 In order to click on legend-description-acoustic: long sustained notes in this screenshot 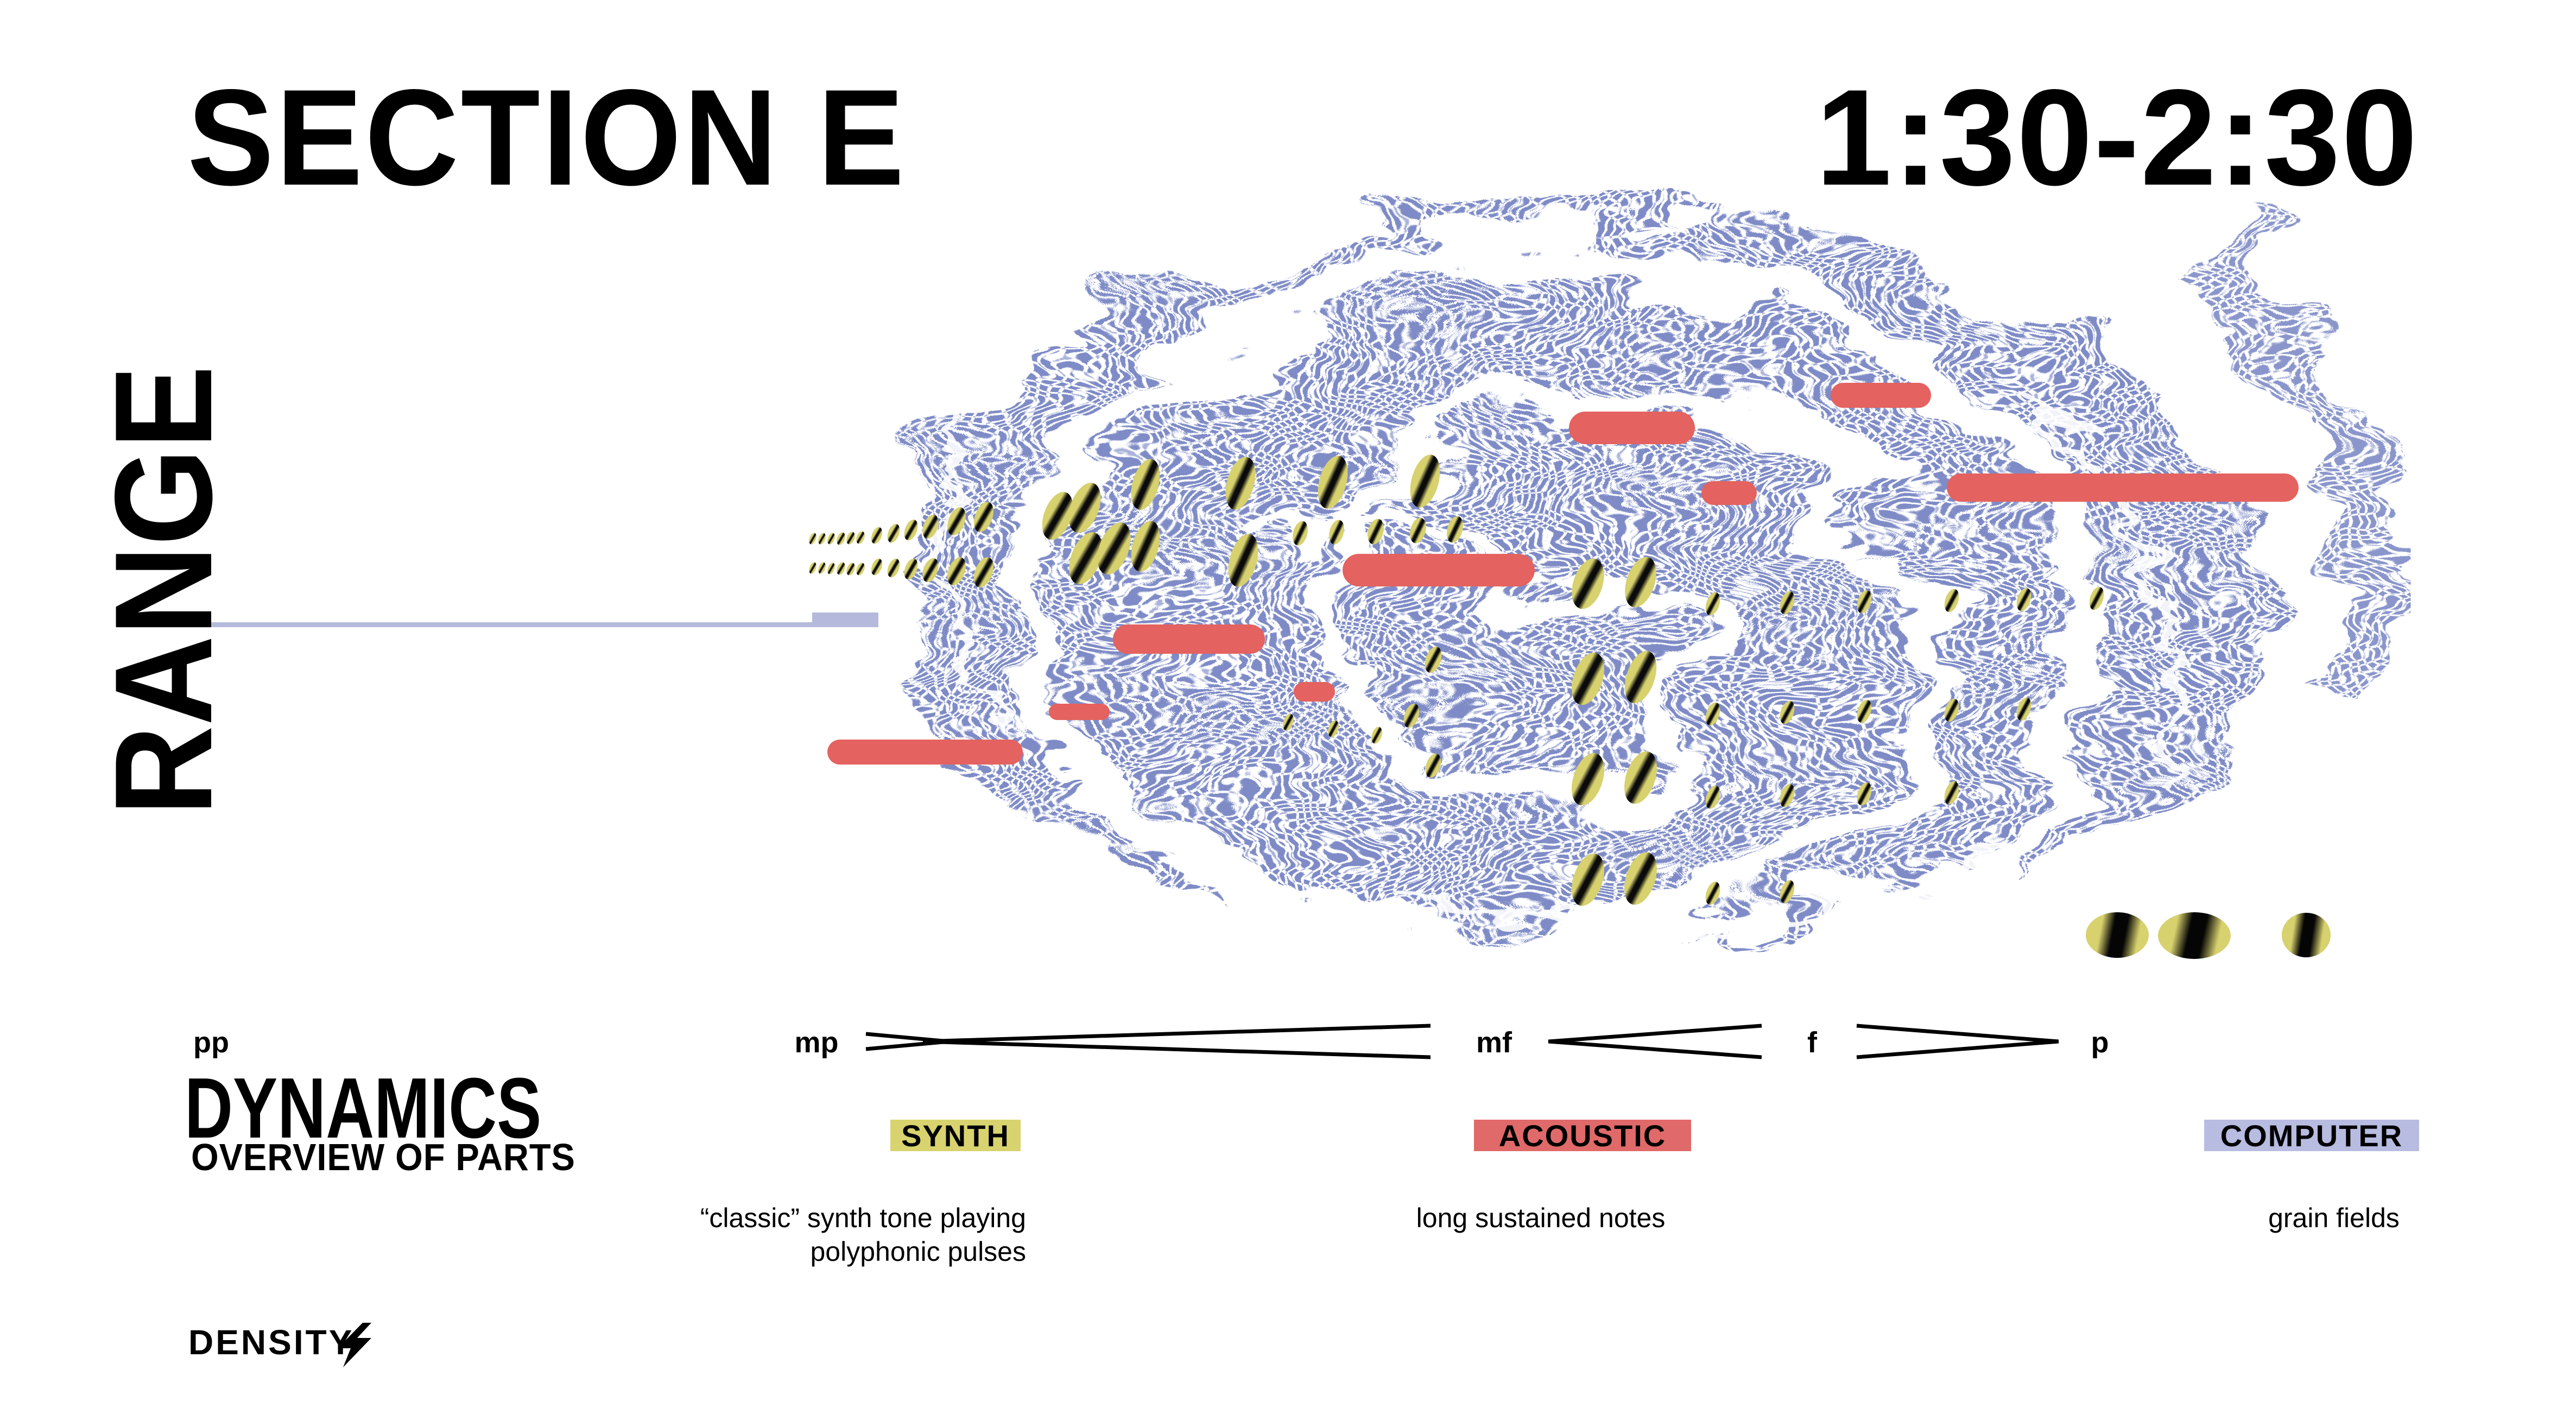, I will do `click(1540, 1218)`.